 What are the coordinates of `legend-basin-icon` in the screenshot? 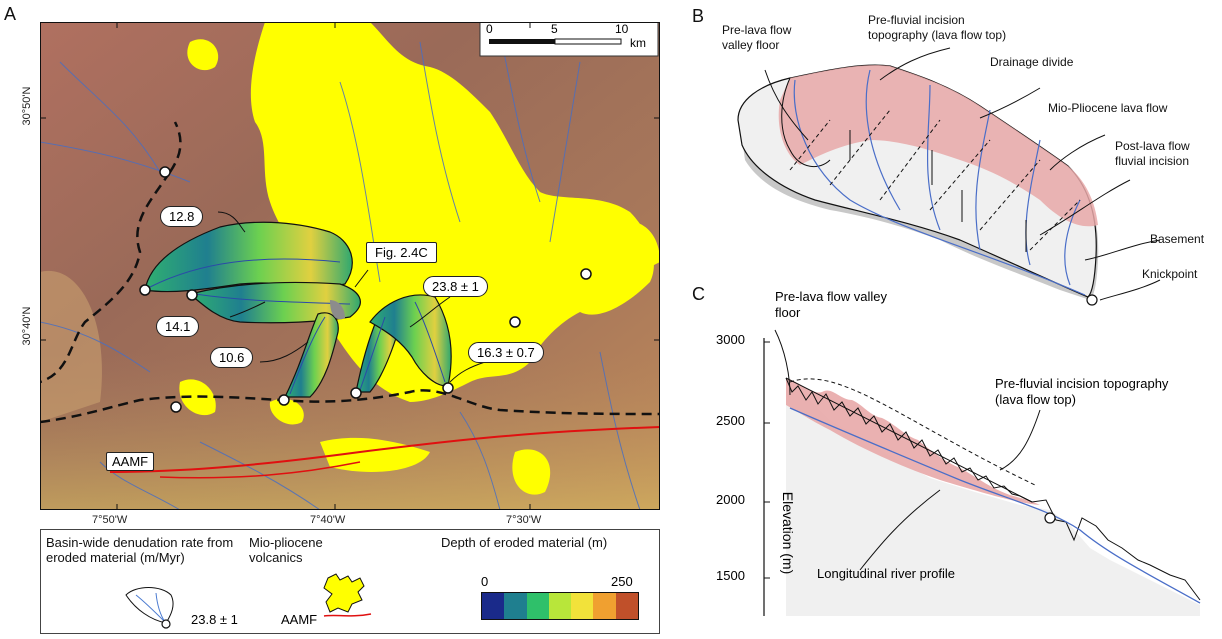 It's located at (149, 608).